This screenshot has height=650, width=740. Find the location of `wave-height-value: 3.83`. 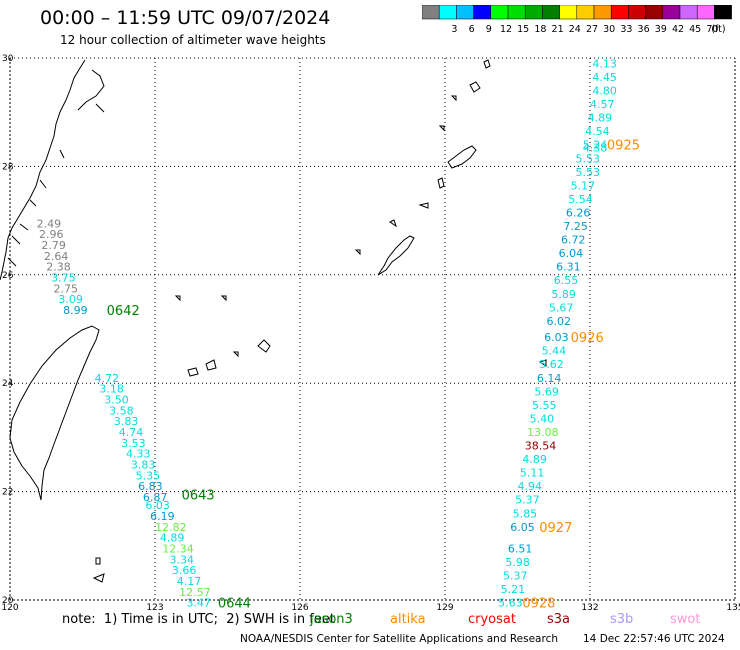

wave-height-value: 3.83 is located at coordinates (126, 421).